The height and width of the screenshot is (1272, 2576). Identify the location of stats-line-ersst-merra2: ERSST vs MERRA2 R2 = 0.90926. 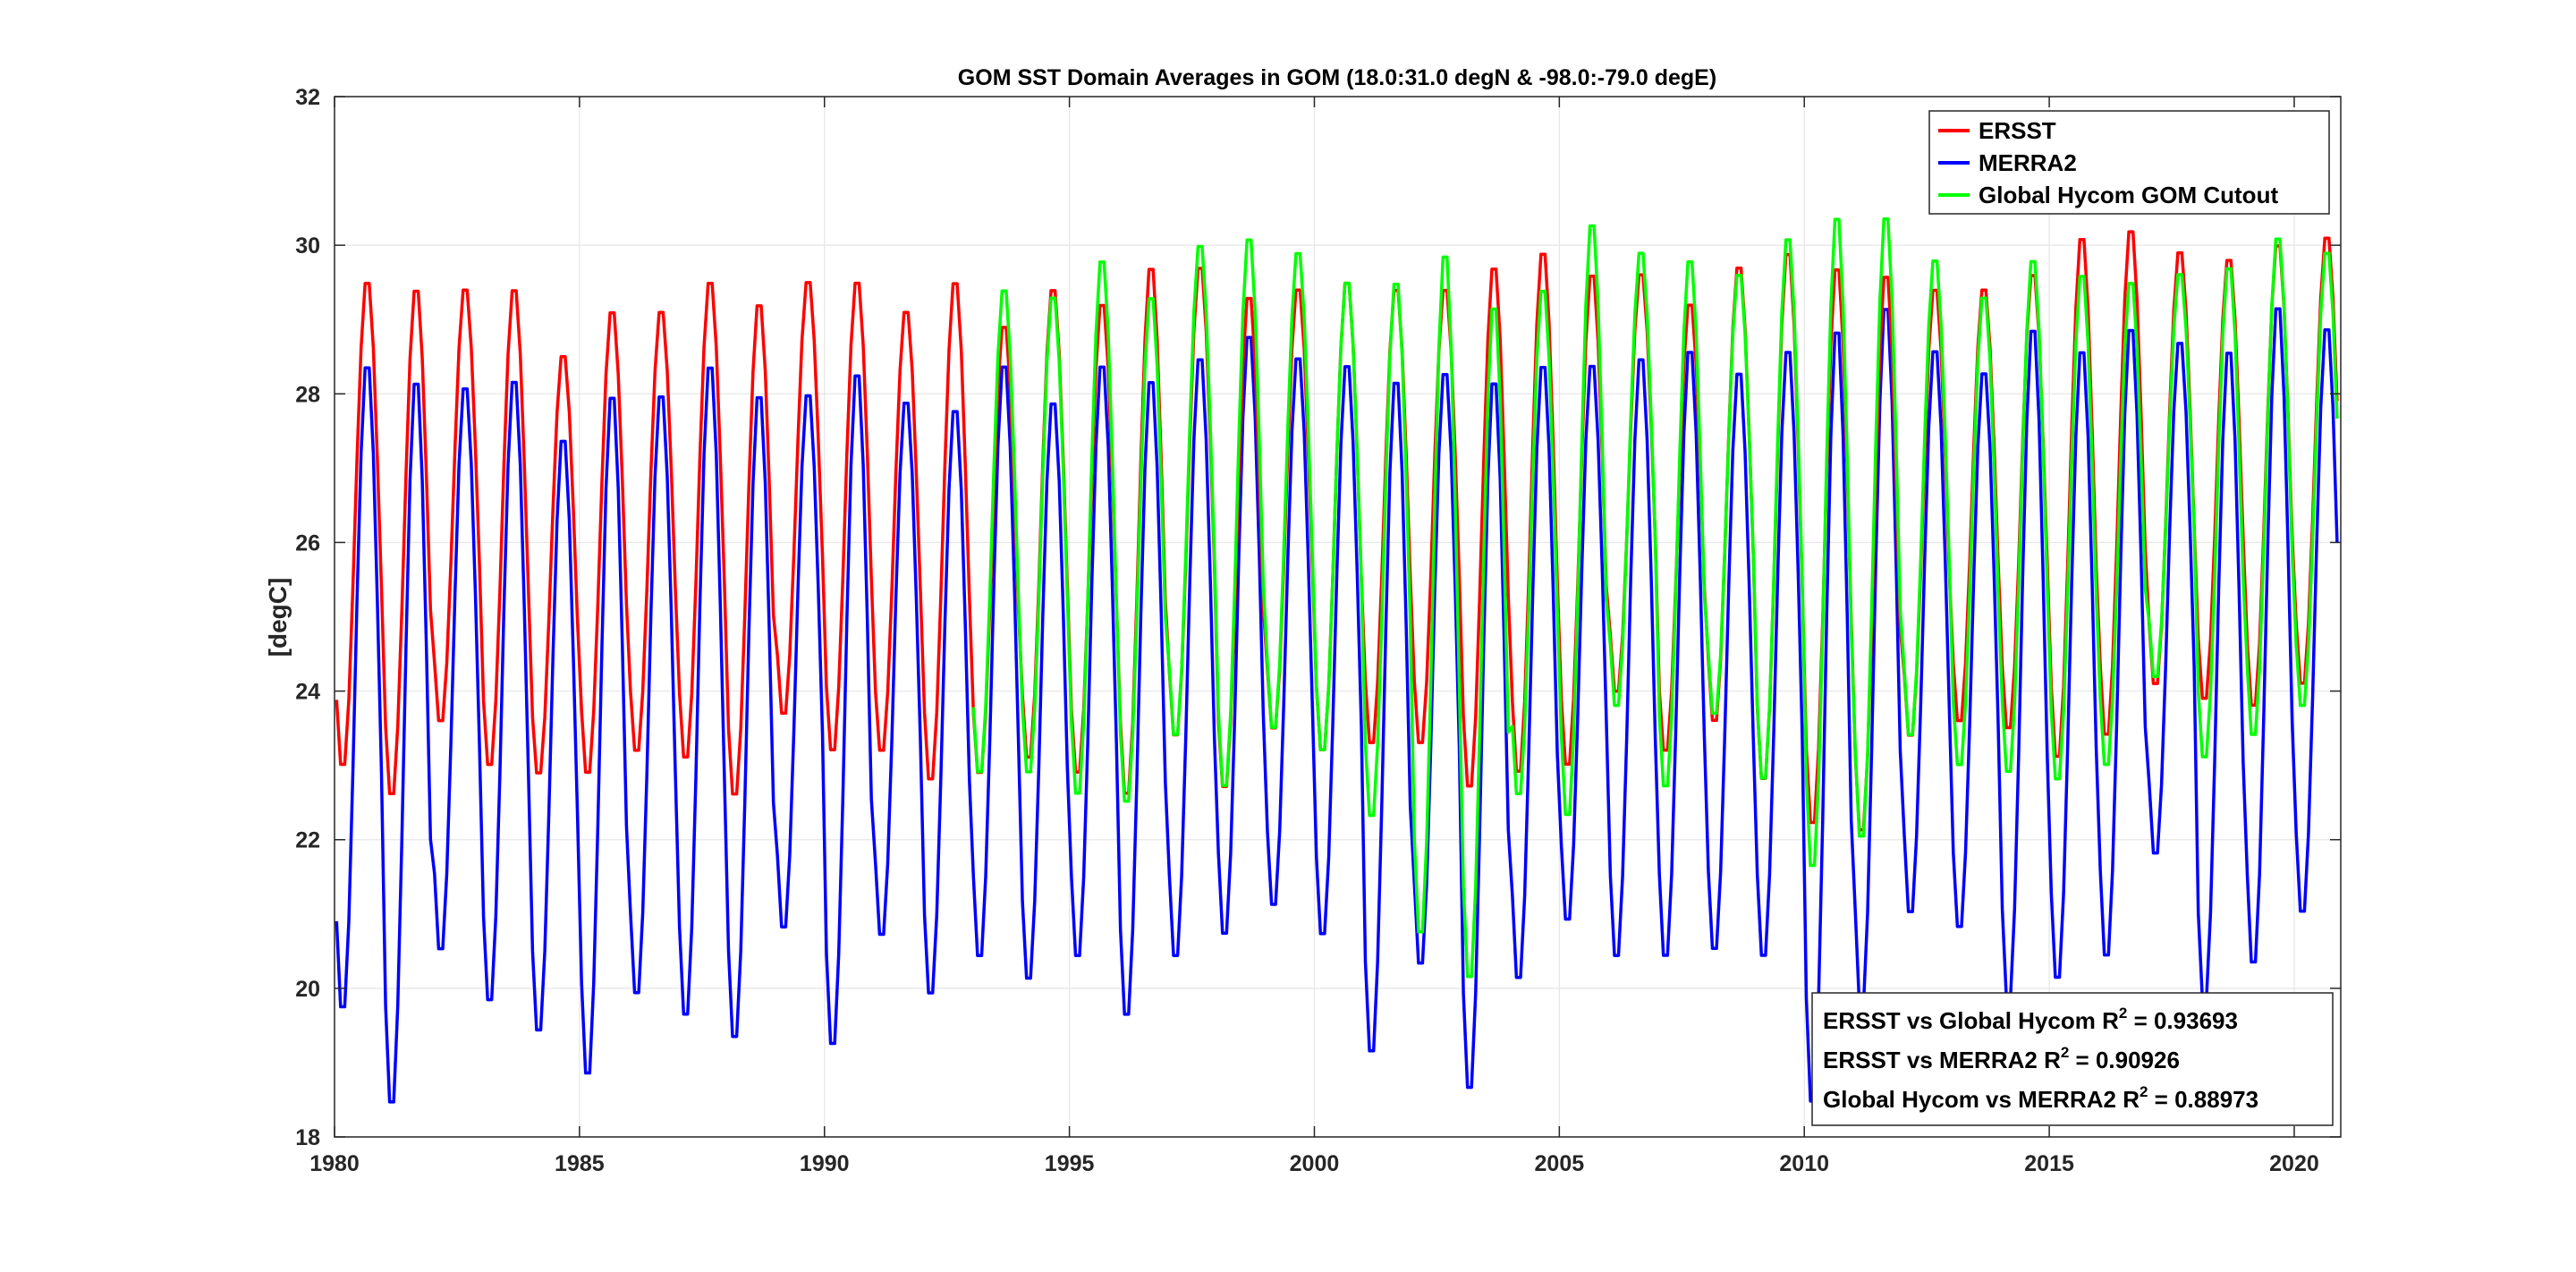
(2001, 1058).